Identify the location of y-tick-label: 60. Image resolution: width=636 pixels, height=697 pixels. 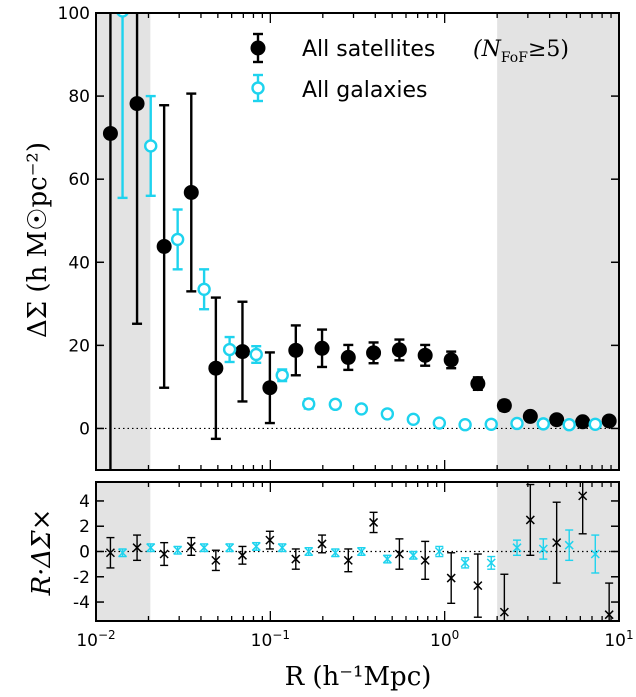
(79, 180).